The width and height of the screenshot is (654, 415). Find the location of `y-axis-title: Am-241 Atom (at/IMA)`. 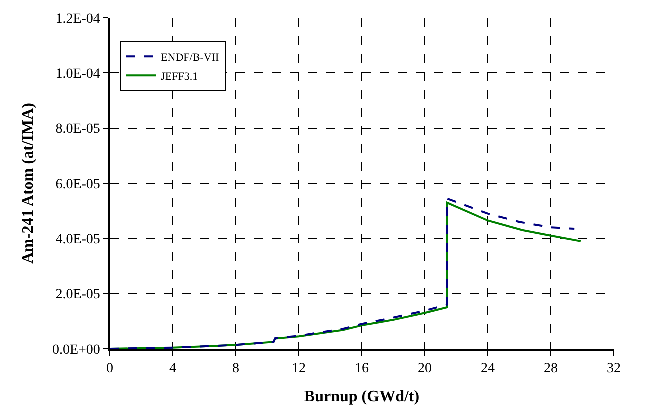

y-axis-title: Am-241 Atom (at/IMA) is located at coordinates (28, 183).